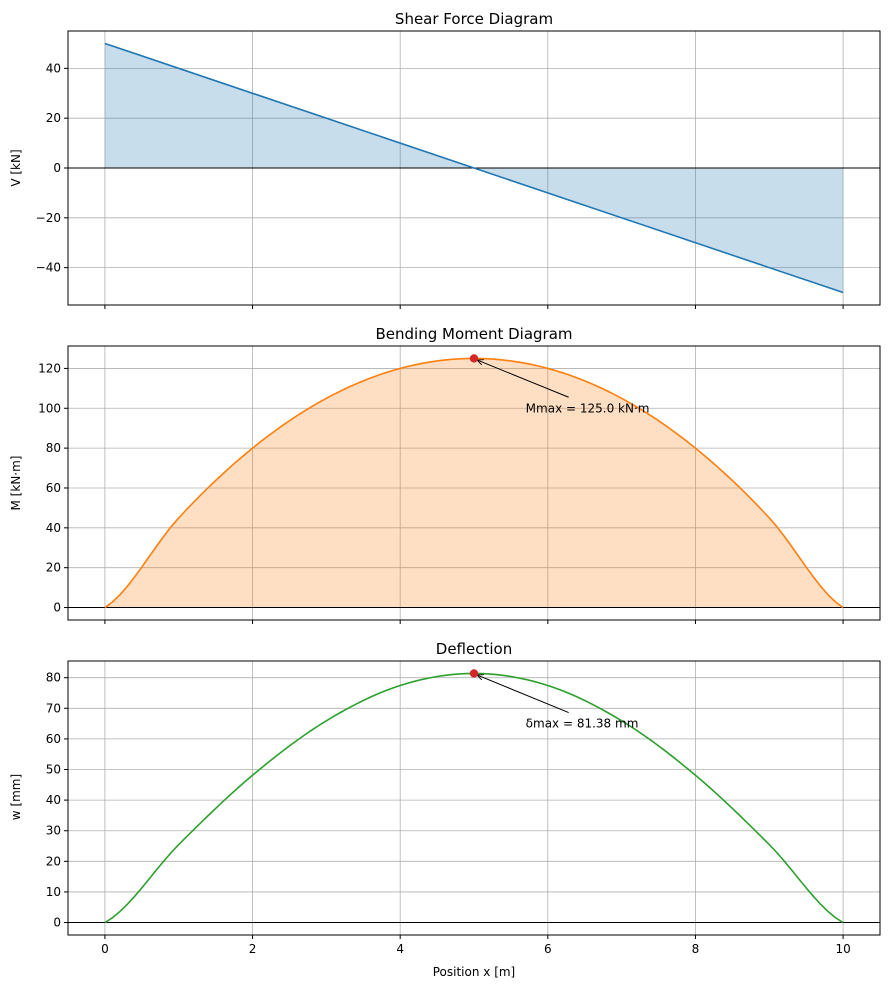 The height and width of the screenshot is (989, 889). What do you see at coordinates (253, 949) in the screenshot?
I see `deflection-xtick-label: 2` at bounding box center [253, 949].